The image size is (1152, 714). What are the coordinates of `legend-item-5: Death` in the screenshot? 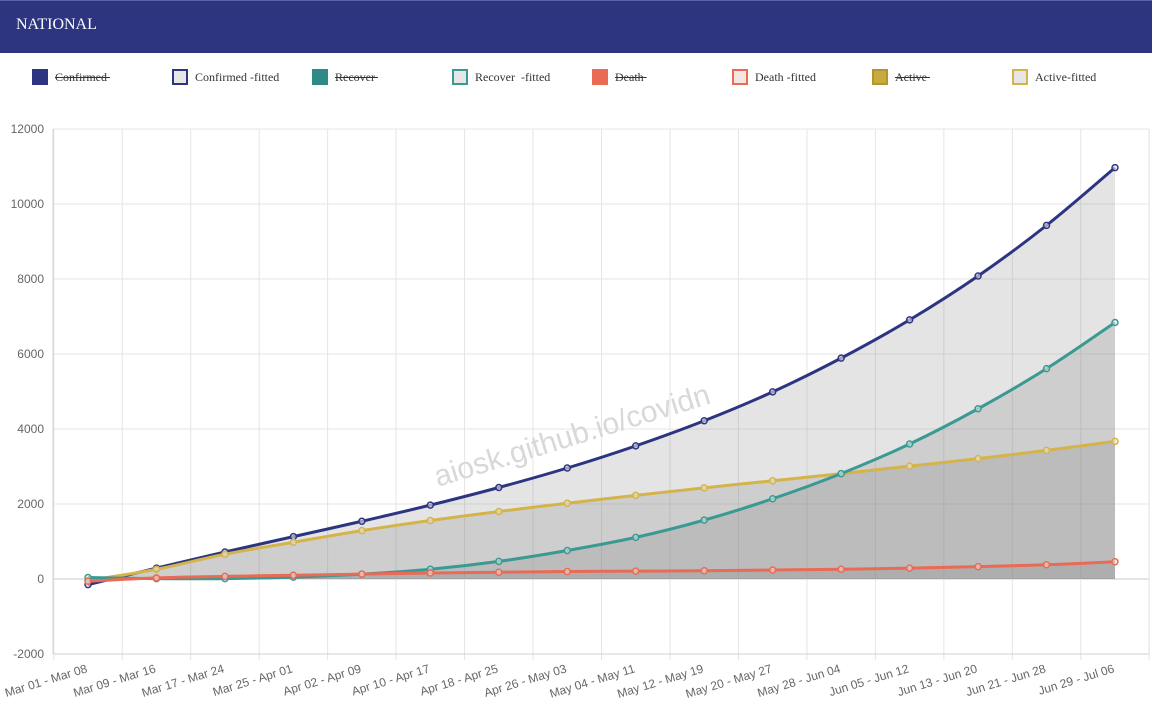 It's located at (619, 77).